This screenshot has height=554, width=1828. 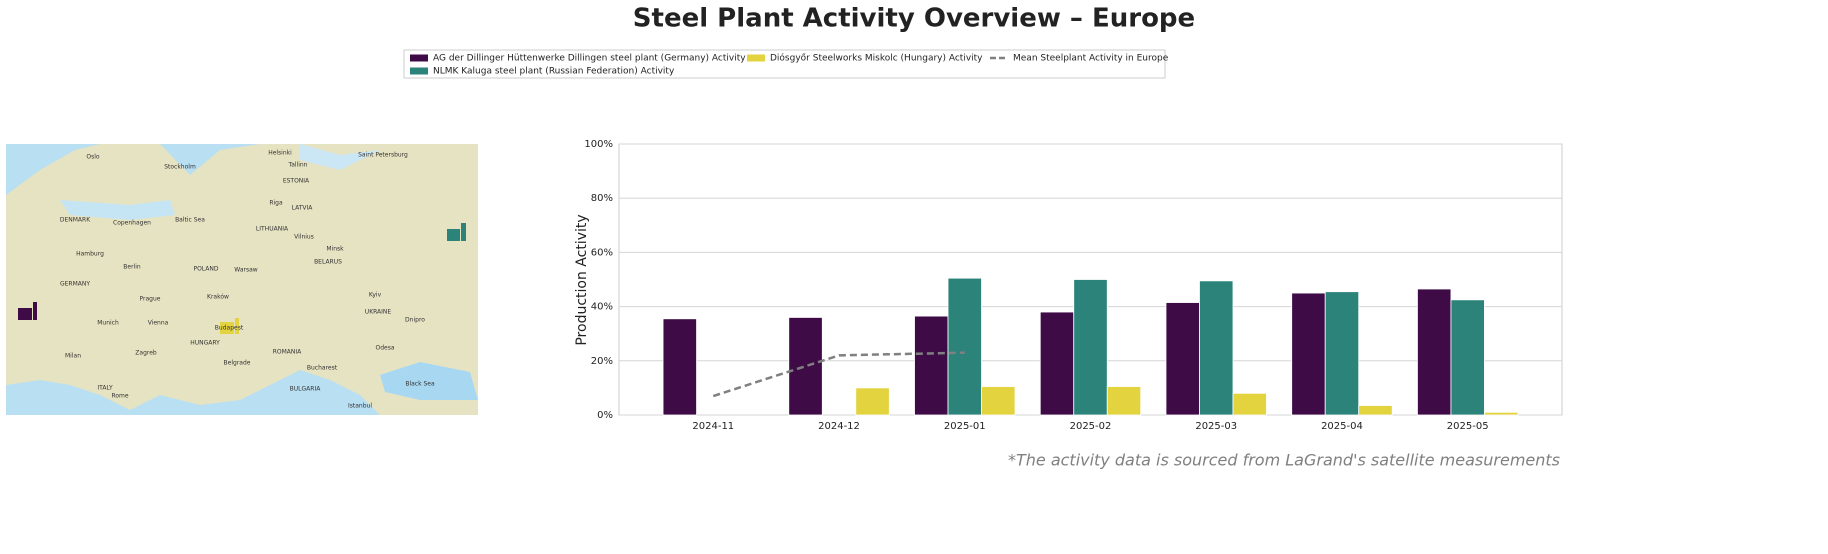 What do you see at coordinates (602, 252) in the screenshot?
I see `y-tick-label: 60%` at bounding box center [602, 252].